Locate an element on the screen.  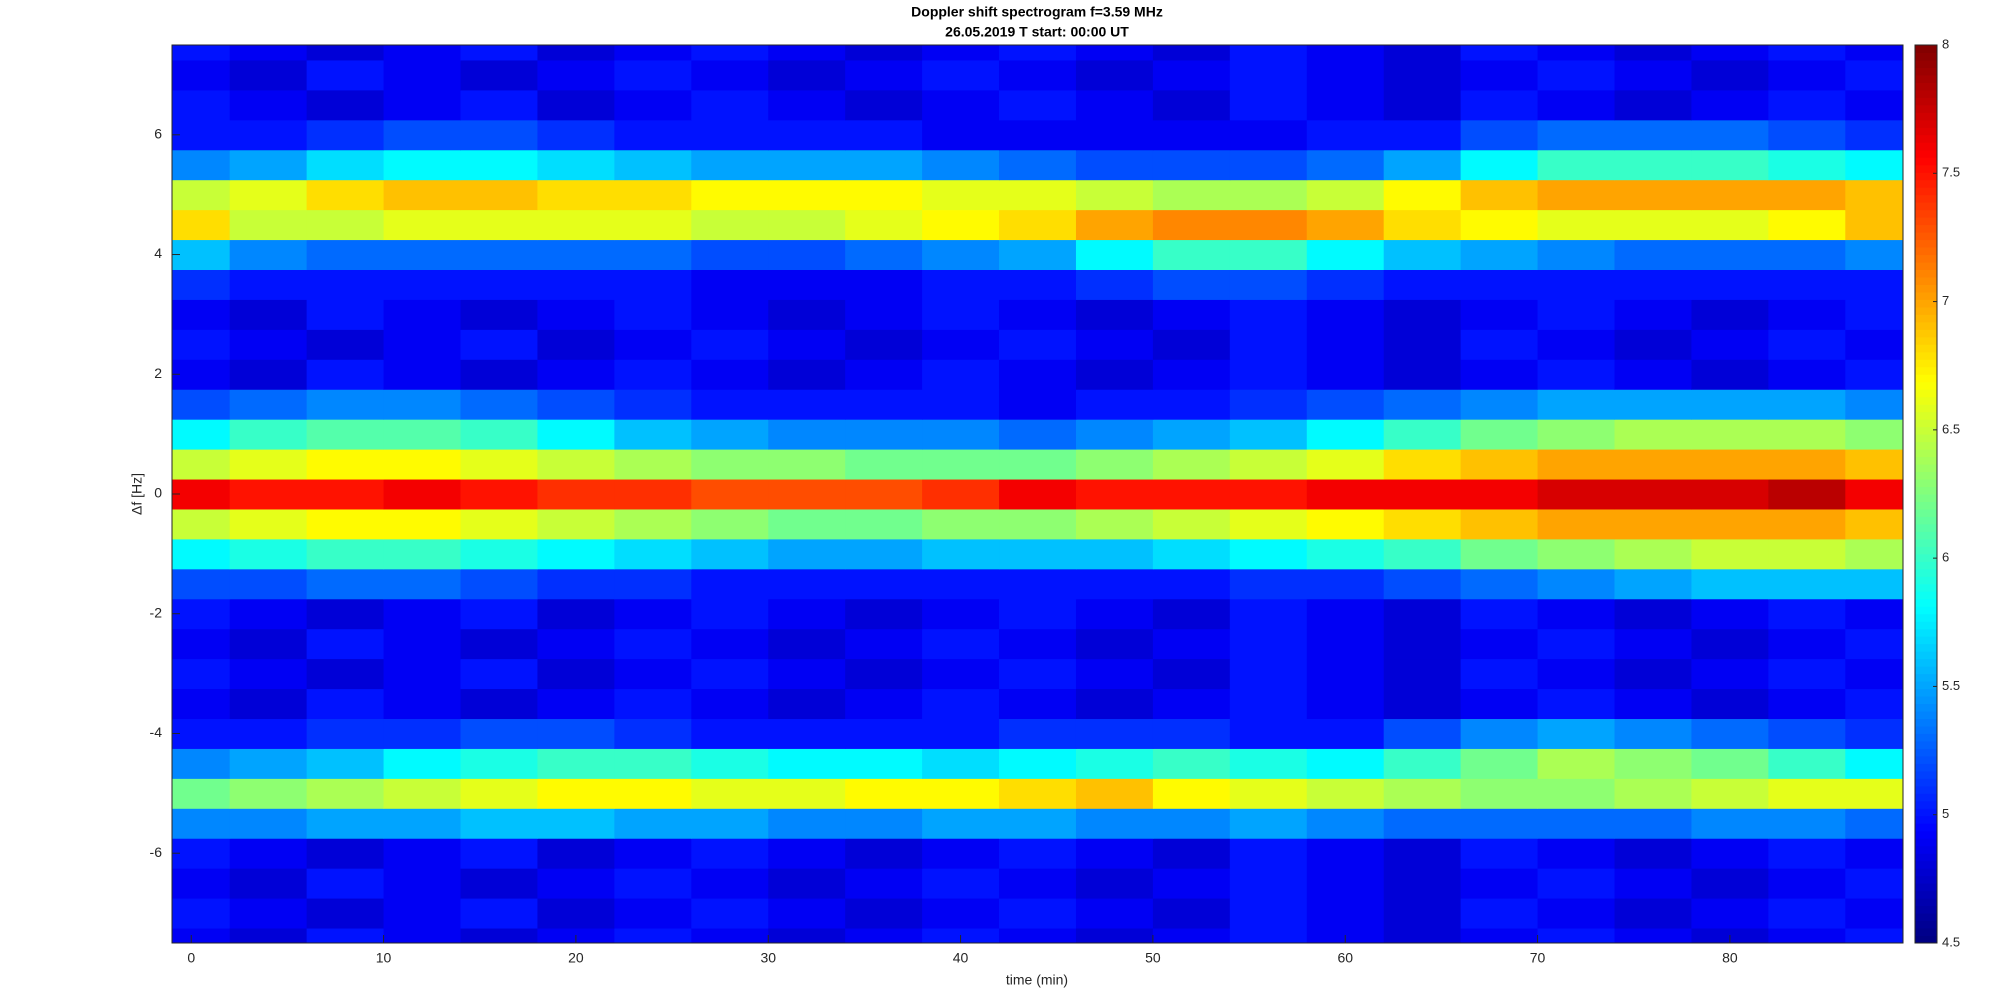
x-tick-label: 20 is located at coordinates (576, 958).